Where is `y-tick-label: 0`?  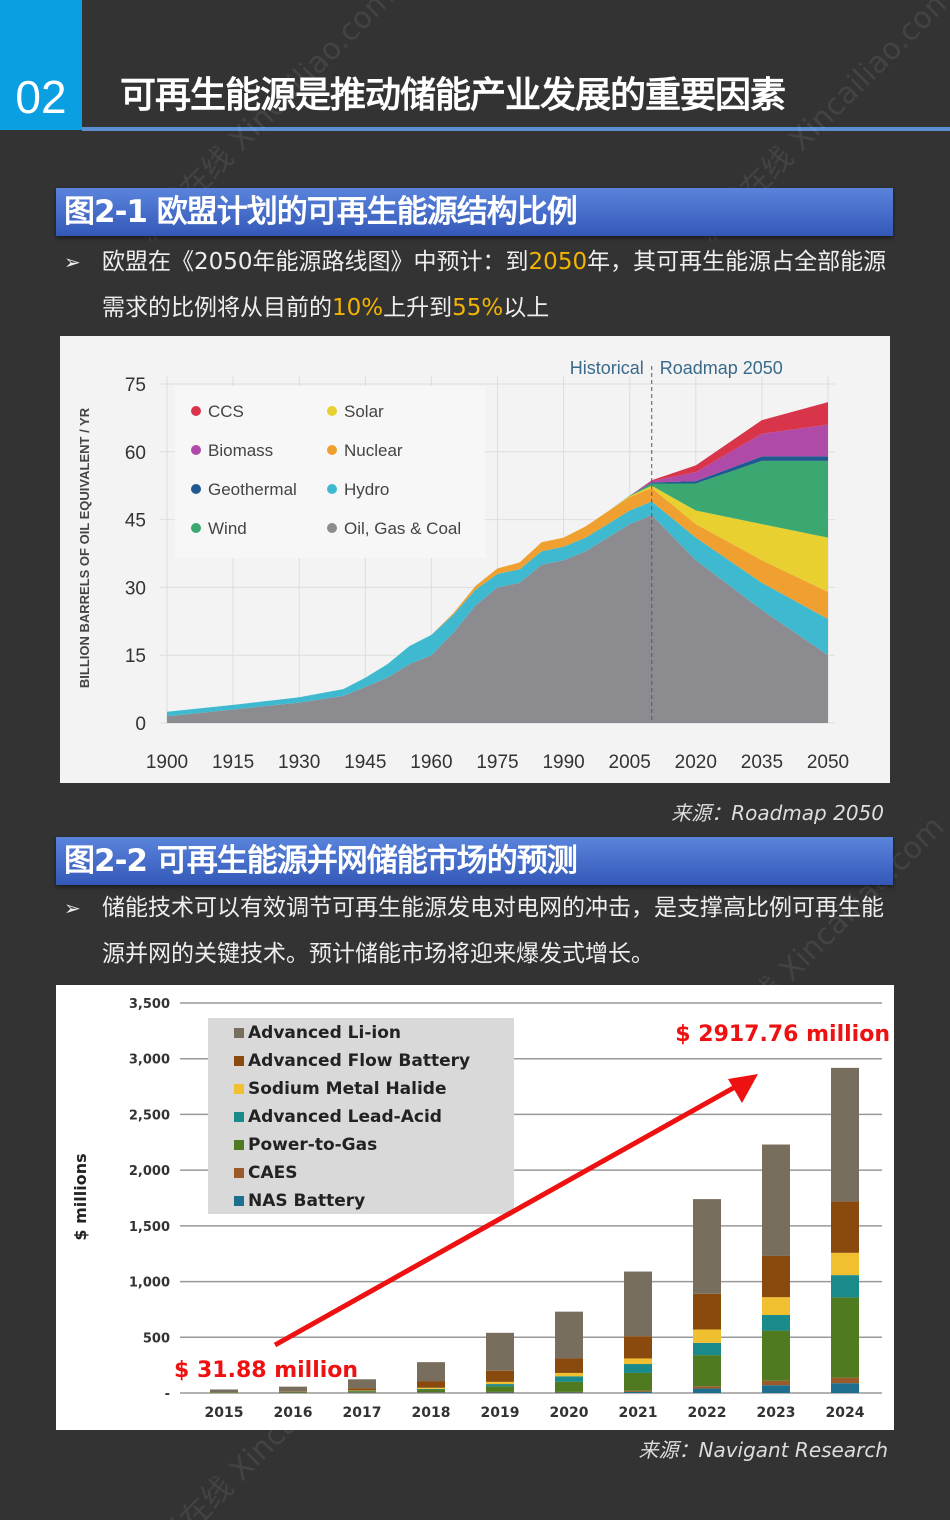 y-tick-label: 0 is located at coordinates (140, 724).